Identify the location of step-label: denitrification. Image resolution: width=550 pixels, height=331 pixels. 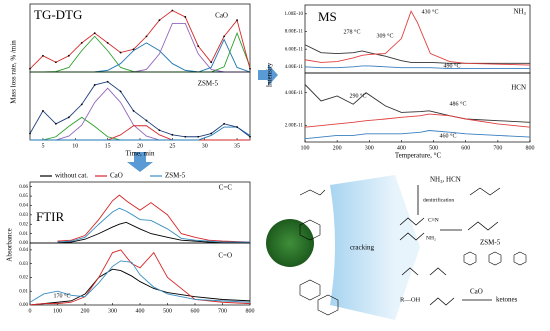
(438, 199).